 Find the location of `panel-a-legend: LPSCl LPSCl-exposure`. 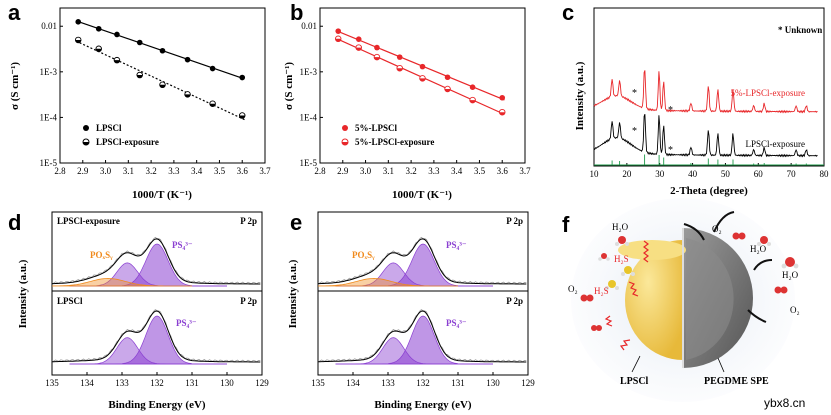

panel-a-legend: LPSCl LPSCl-exposure is located at coordinates (120, 135).